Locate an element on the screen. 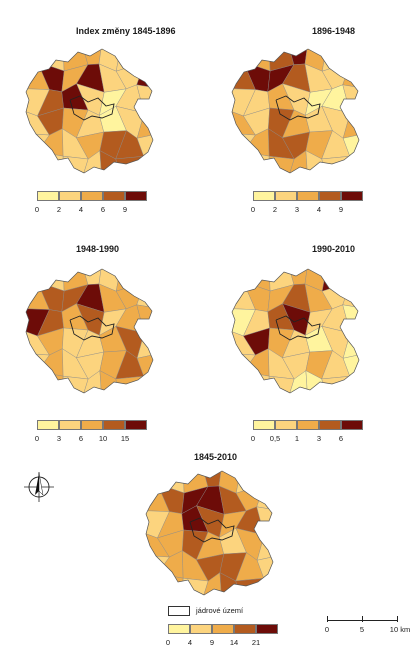 This screenshot has width=410, height=653. scale-label: 0 is located at coordinates (327, 629).